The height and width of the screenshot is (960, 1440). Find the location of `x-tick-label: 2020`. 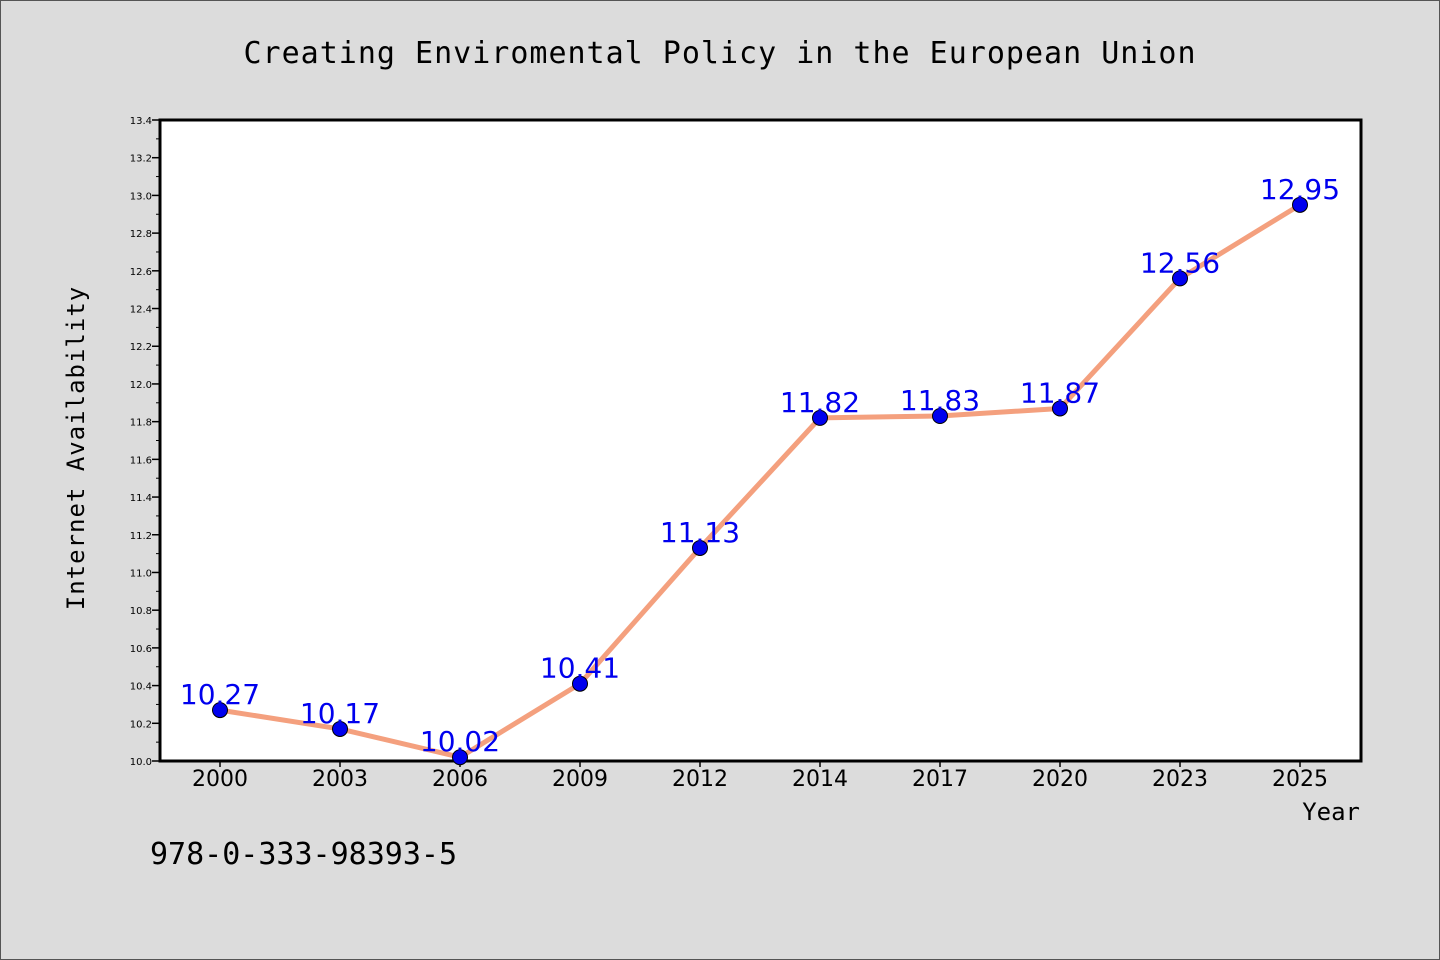

x-tick-label: 2020 is located at coordinates (1060, 779).